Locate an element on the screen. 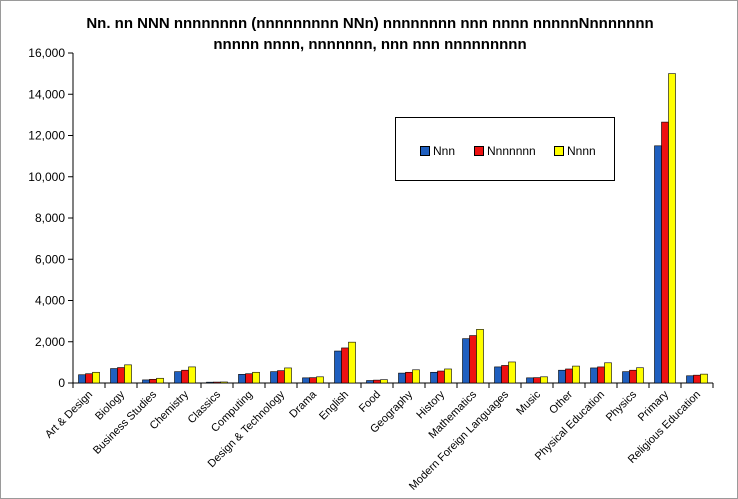 This screenshot has width=738, height=499. chart-subtitle: nnnnn nnnn, nnnnnnn, nnn nnn nnnnnnnnn is located at coordinates (370, 44).